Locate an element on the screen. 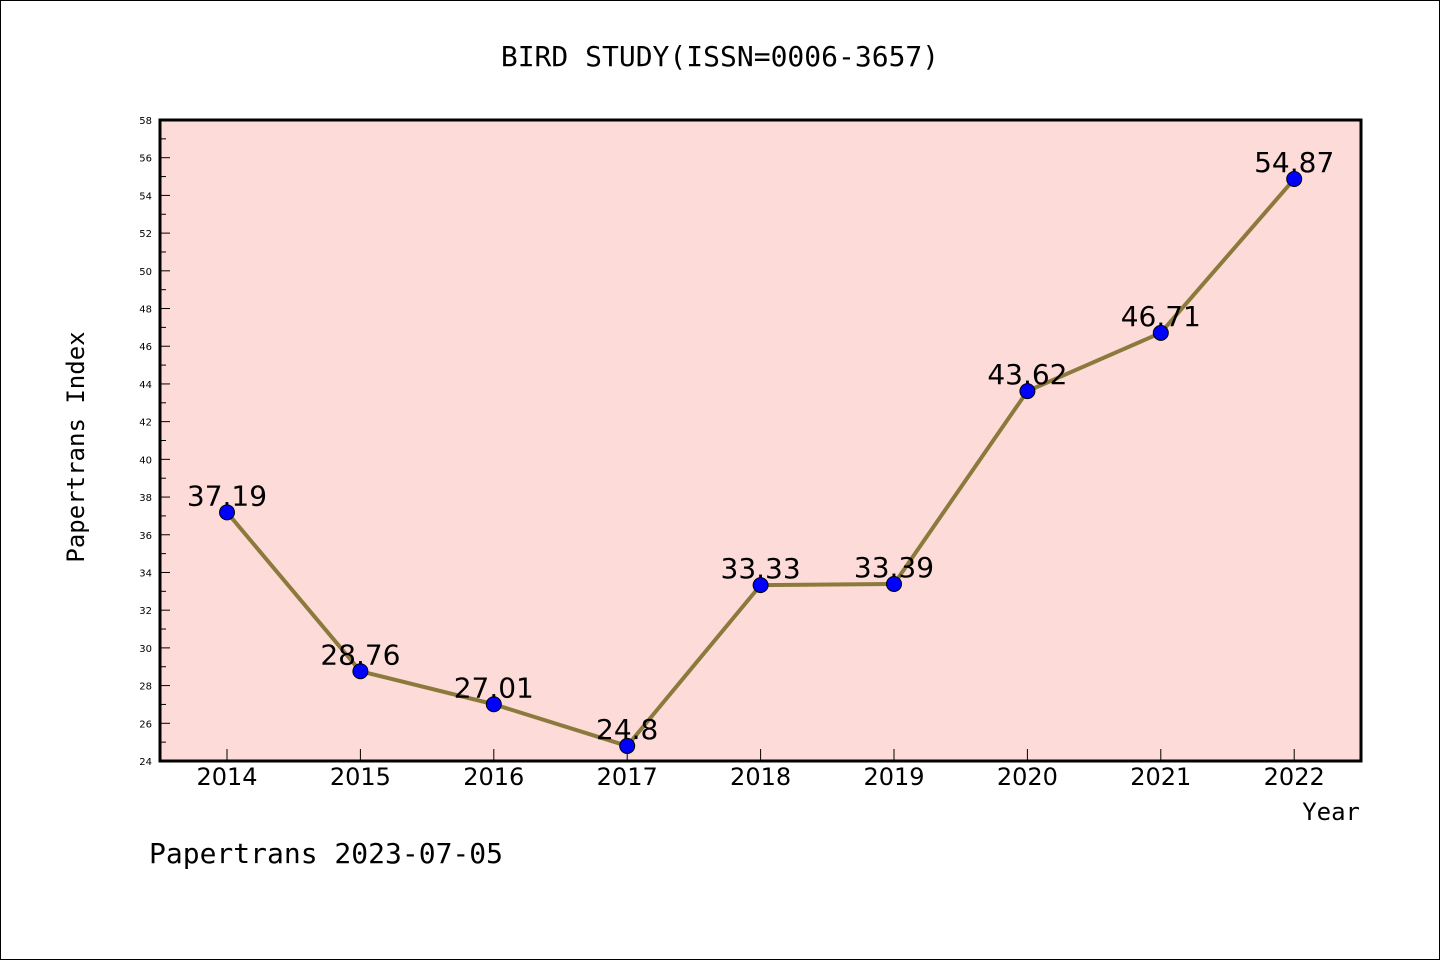  y-tick-label: 54 is located at coordinates (145, 196).